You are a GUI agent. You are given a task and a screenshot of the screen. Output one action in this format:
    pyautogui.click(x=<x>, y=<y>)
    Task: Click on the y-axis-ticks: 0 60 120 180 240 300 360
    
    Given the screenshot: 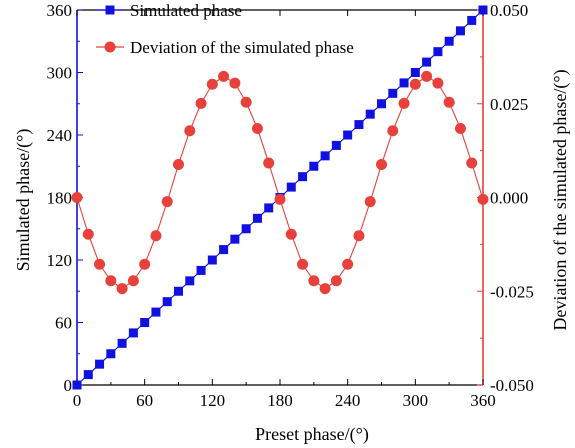 What is the action you would take?
    pyautogui.click(x=65, y=198)
    